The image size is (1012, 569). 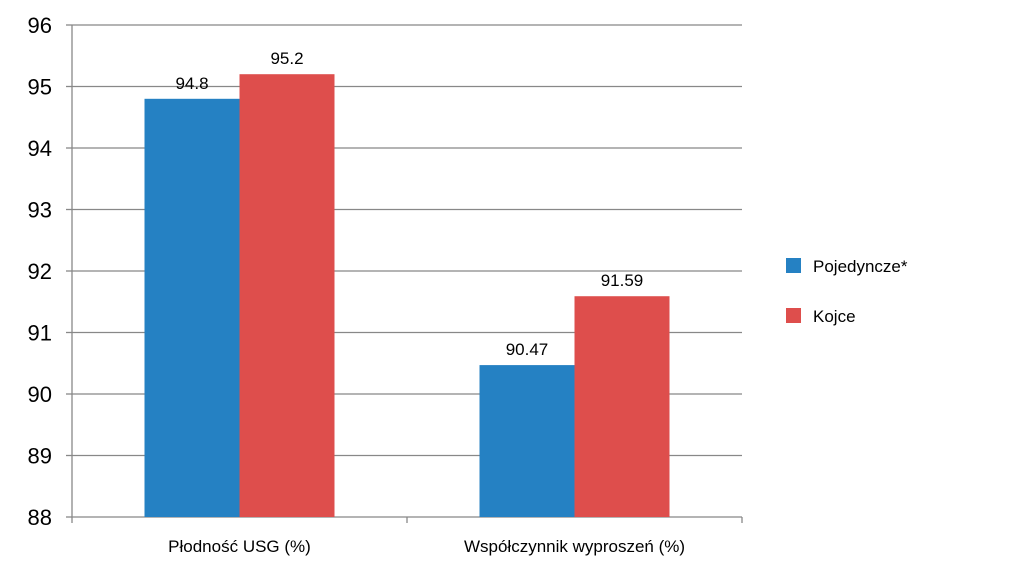 What do you see at coordinates (40, 456) in the screenshot?
I see `y-tick-label: 89` at bounding box center [40, 456].